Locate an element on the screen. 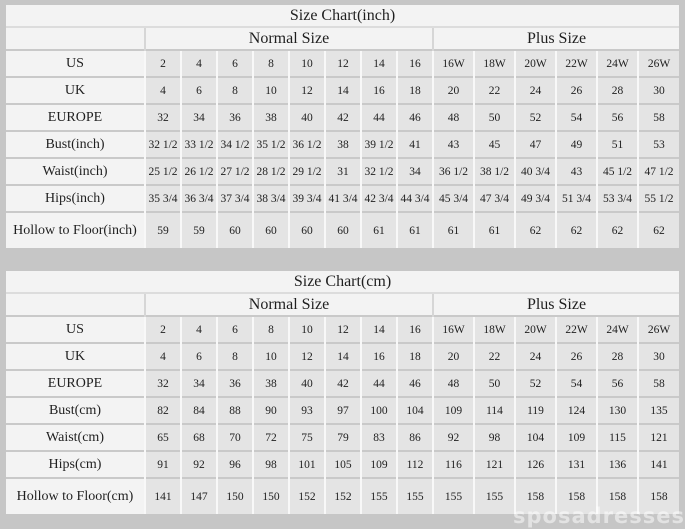 This screenshot has width=685, height=529. table-cell: 45 3/4 is located at coordinates (453, 198).